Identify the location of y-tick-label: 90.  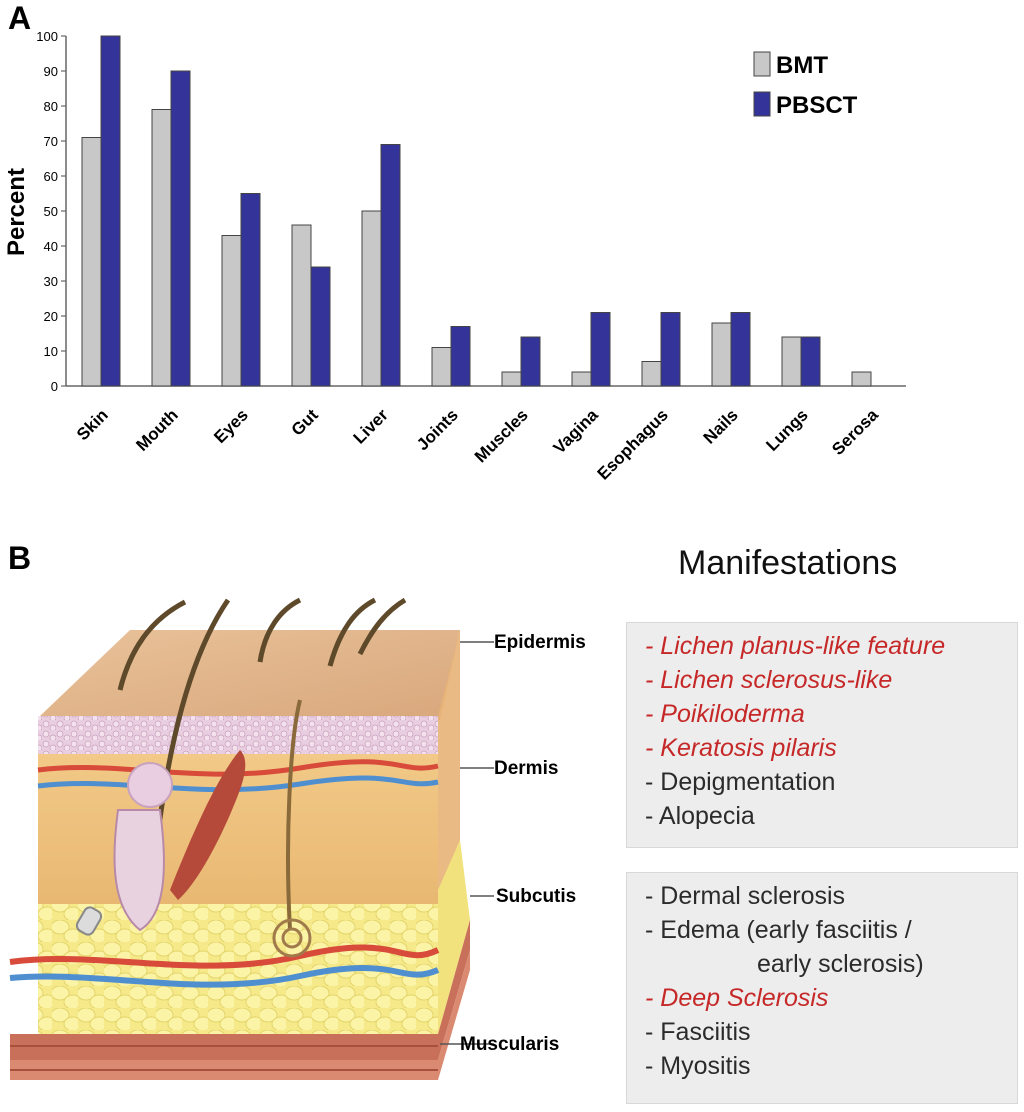
(51, 71).